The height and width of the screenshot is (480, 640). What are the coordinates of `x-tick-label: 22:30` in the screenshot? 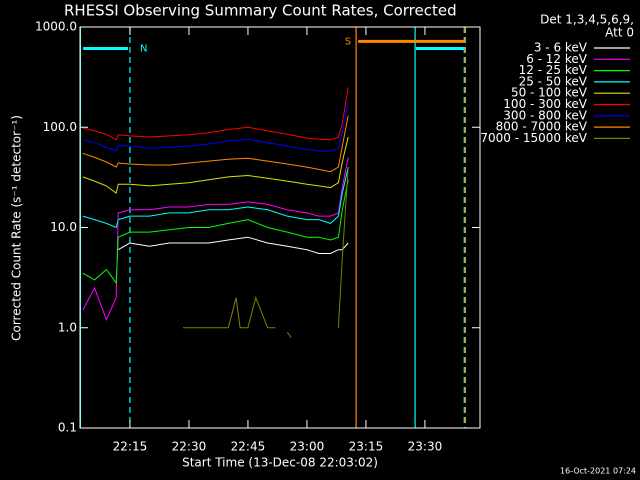 It's located at (189, 447).